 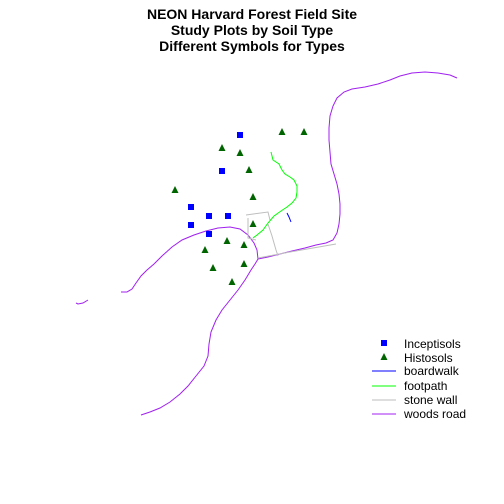 I want to click on legend-label: Histosols, so click(x=428, y=358).